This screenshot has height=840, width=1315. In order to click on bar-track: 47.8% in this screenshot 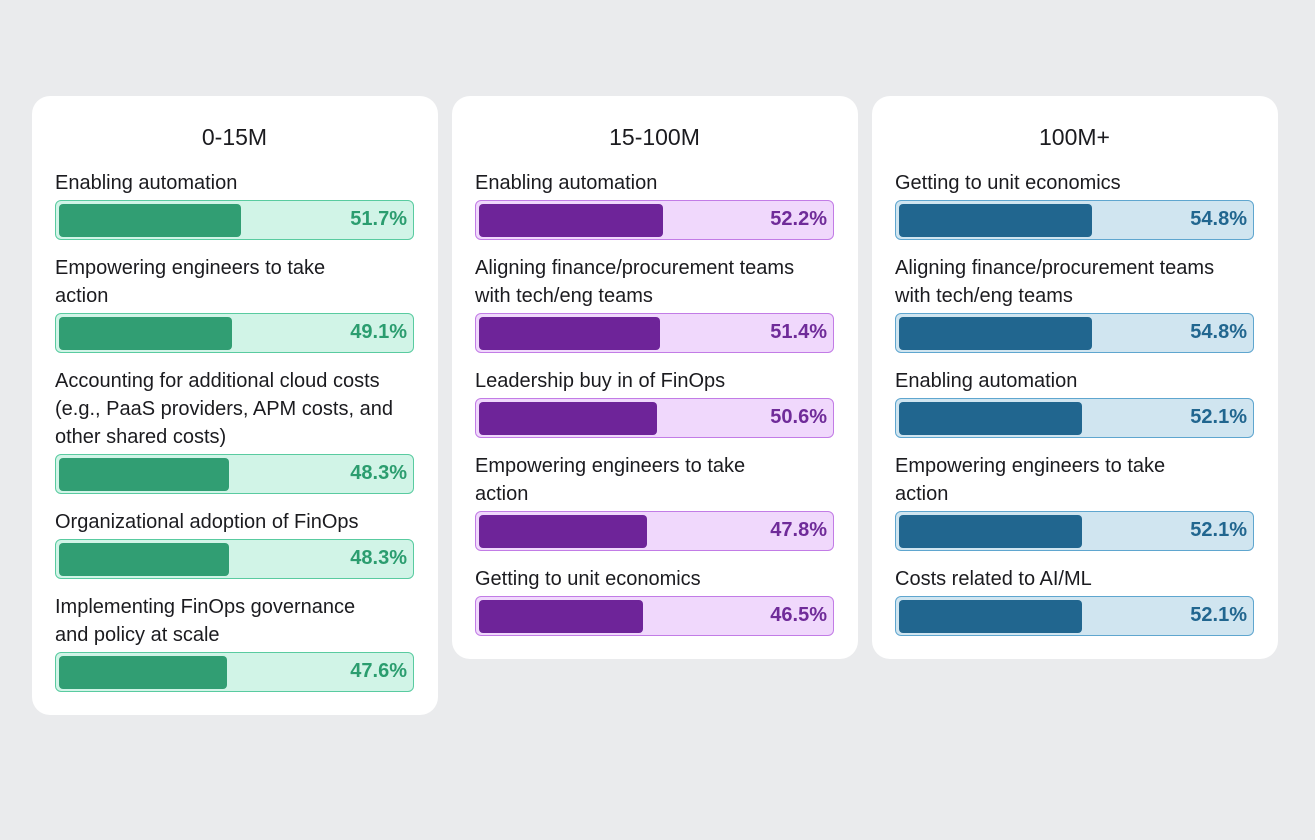, I will do `click(654, 531)`.